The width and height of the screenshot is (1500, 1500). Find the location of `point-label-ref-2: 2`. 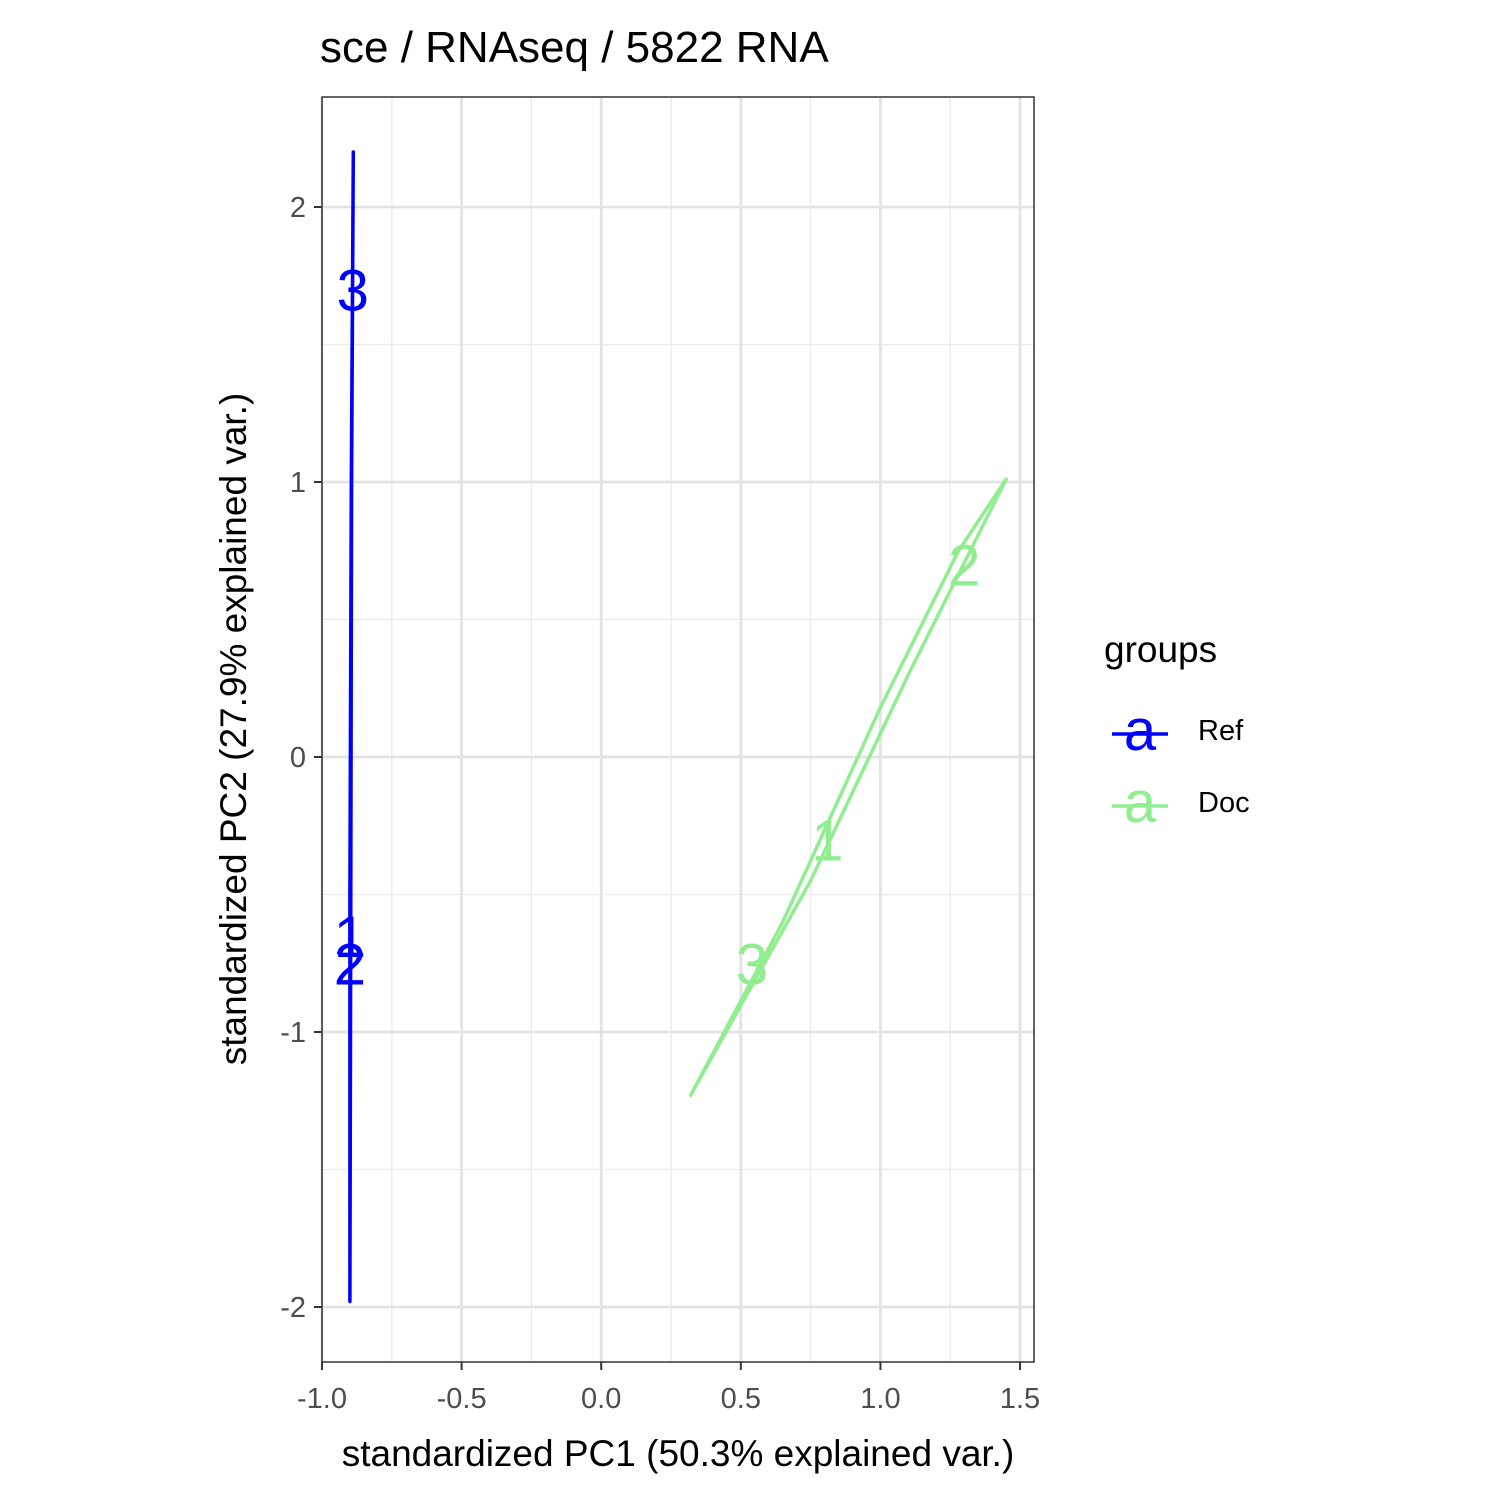

point-label-ref-2: 2 is located at coordinates (350, 964).